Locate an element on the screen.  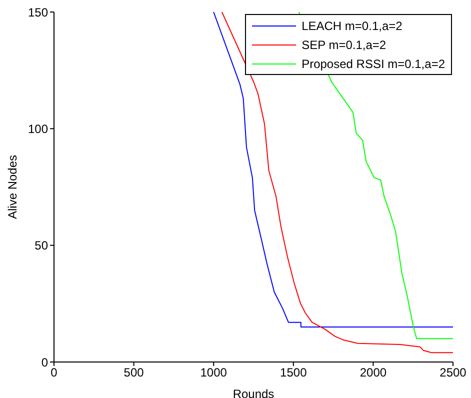
y-tick-label: 100 is located at coordinates (38, 129).